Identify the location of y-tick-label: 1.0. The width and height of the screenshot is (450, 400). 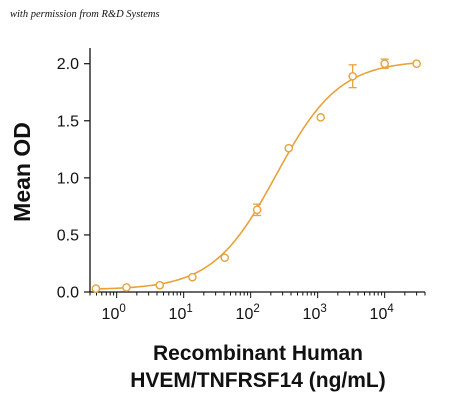
(68, 178).